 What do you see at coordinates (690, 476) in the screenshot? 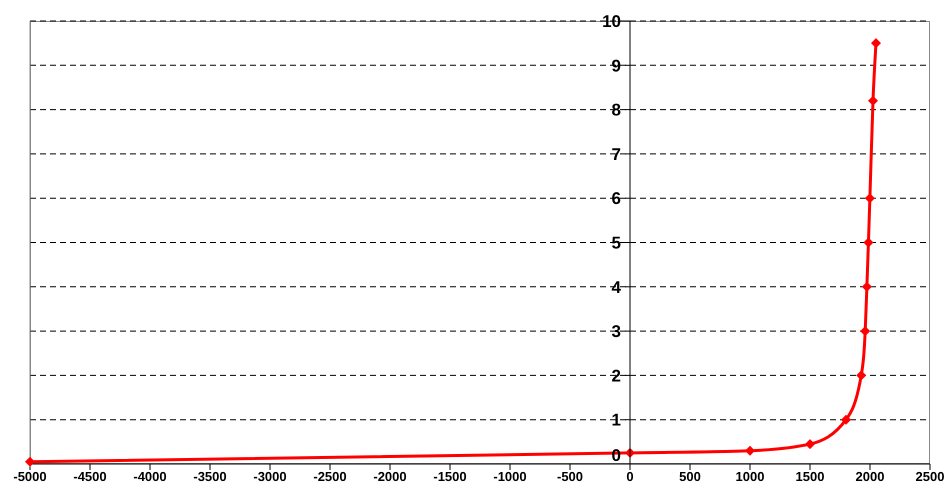
I see `x-tick-label: 500` at bounding box center [690, 476].